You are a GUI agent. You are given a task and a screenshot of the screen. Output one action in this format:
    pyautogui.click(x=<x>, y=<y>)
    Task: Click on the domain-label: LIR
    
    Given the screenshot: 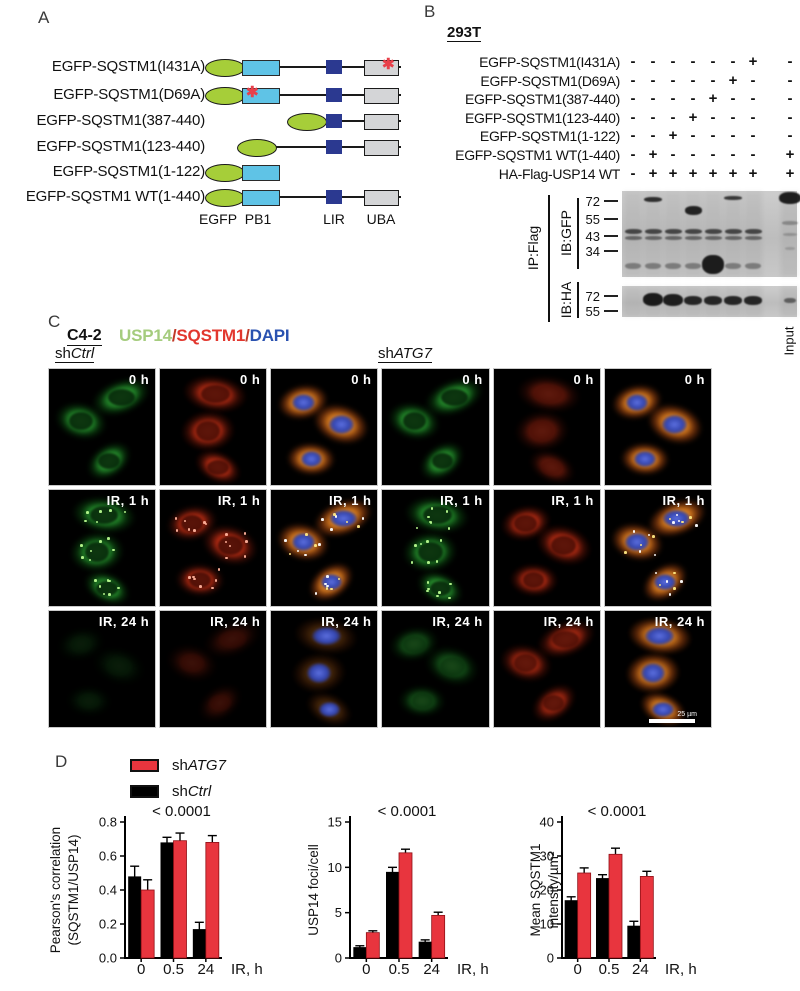 What is the action you would take?
    pyautogui.click(x=334, y=219)
    